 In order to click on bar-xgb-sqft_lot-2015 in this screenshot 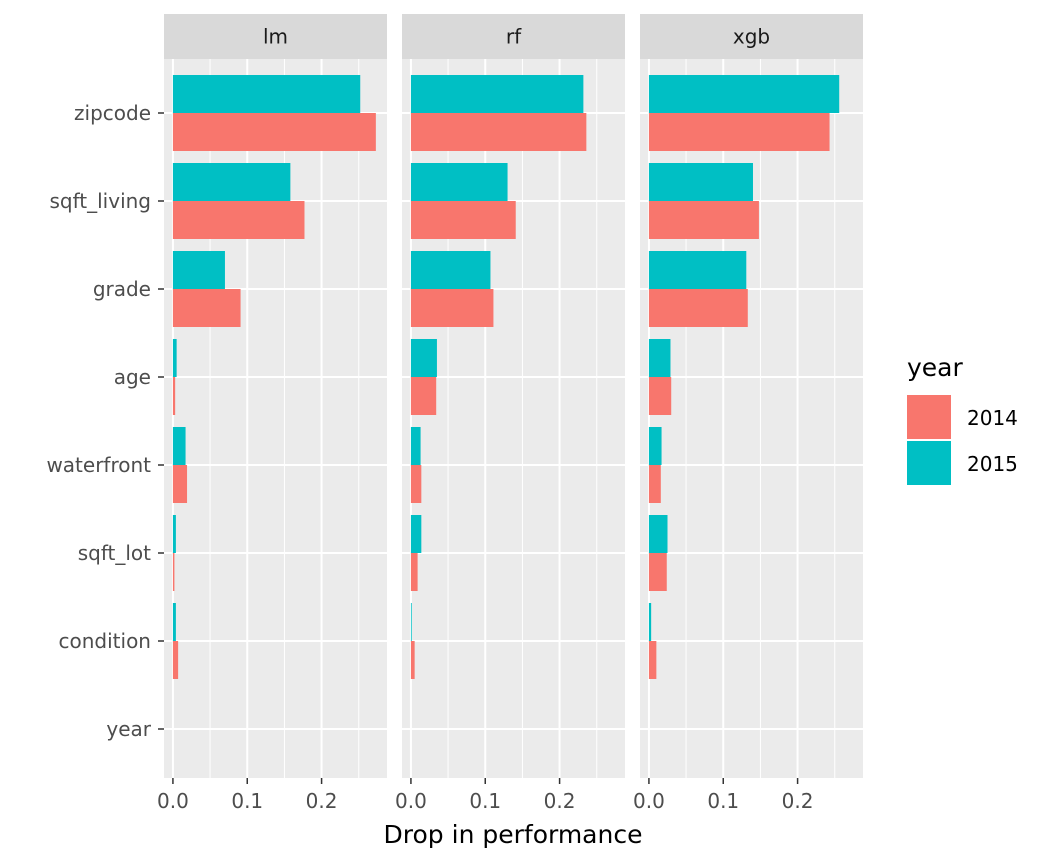, I will do `click(658, 534)`.